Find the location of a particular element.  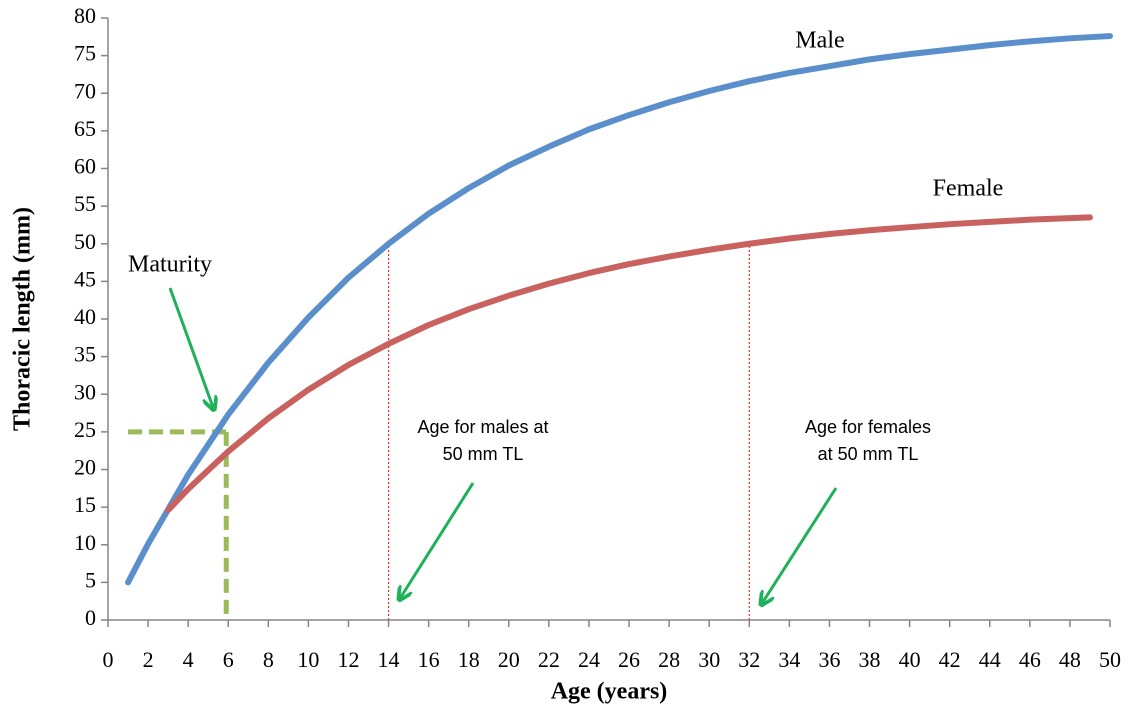

x-tick-label: 6 is located at coordinates (228, 659).